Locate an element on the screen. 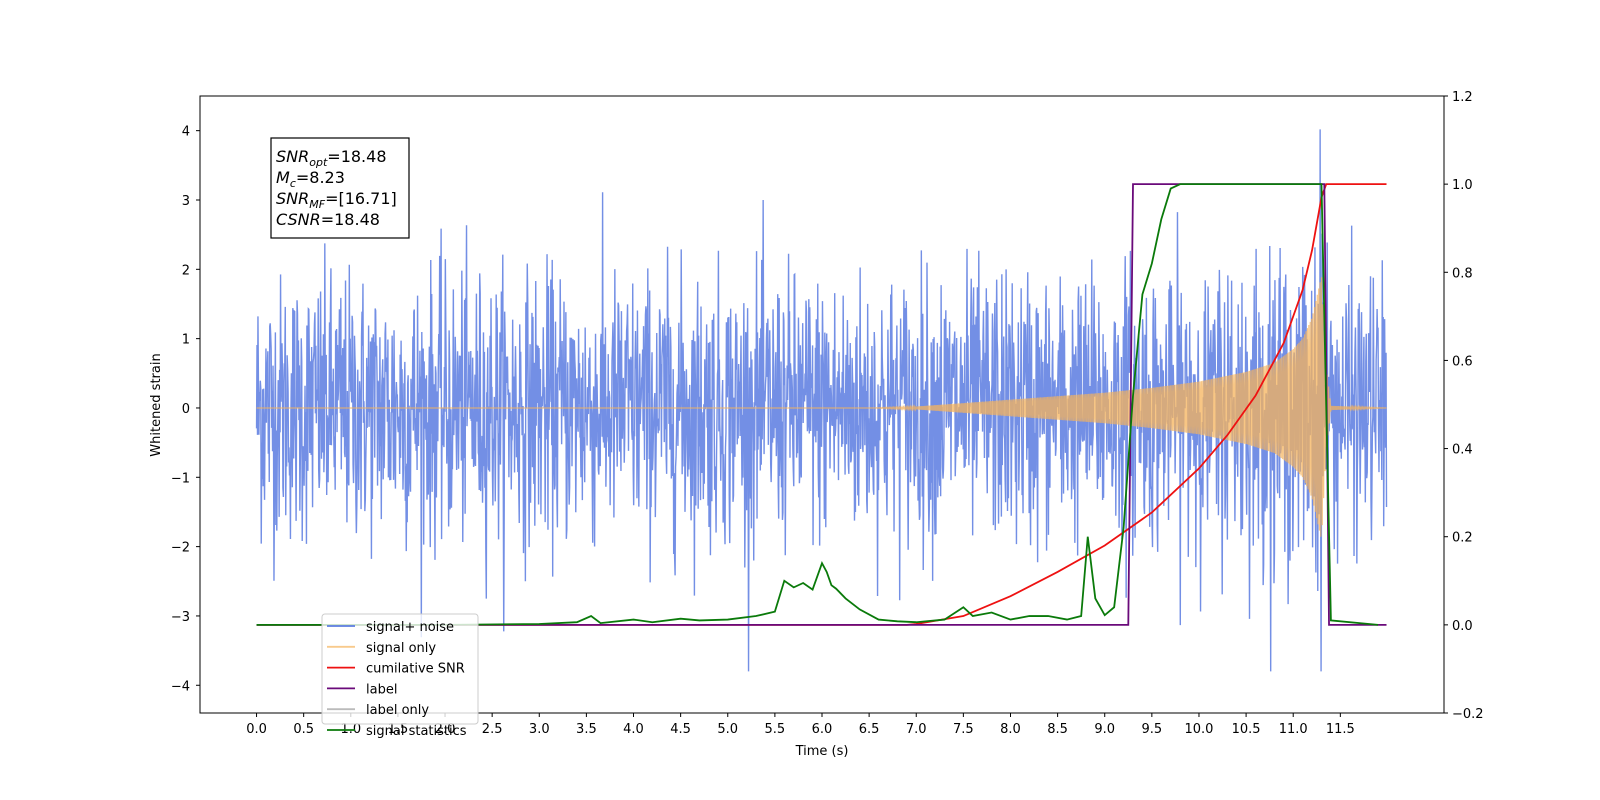  info-line: SNRMF=[16.71] is located at coordinates (336, 200).